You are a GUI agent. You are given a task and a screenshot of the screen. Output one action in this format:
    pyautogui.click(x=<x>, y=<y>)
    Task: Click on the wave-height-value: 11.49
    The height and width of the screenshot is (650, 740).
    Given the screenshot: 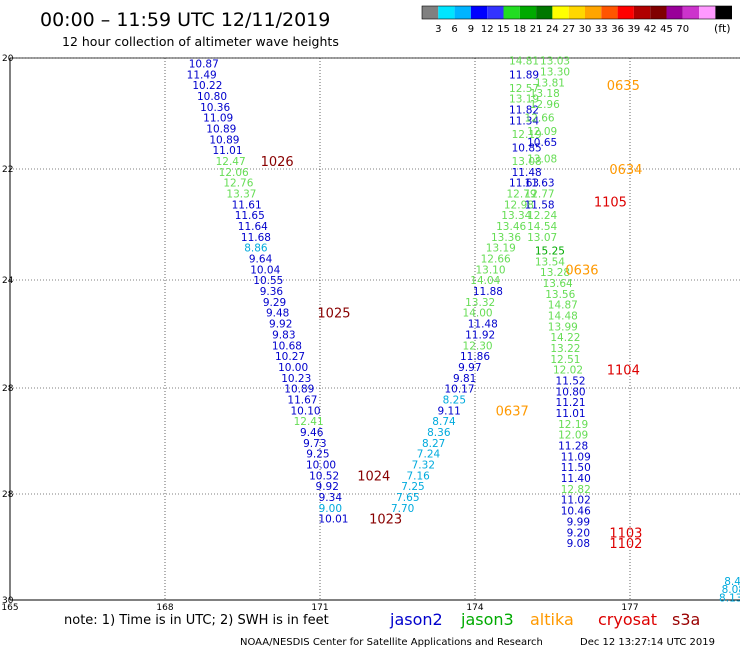 What is the action you would take?
    pyautogui.click(x=202, y=75)
    